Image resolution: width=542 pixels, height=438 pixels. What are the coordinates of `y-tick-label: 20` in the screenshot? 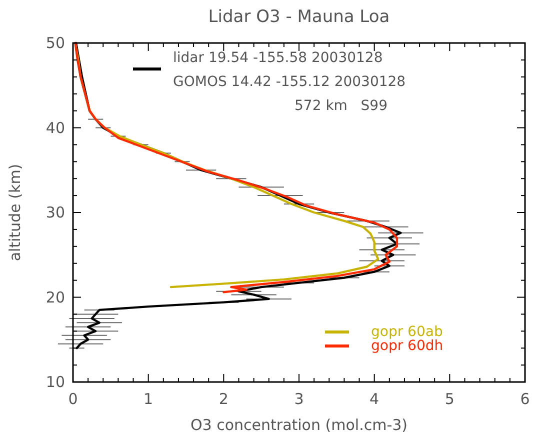 It's located at (55, 297).